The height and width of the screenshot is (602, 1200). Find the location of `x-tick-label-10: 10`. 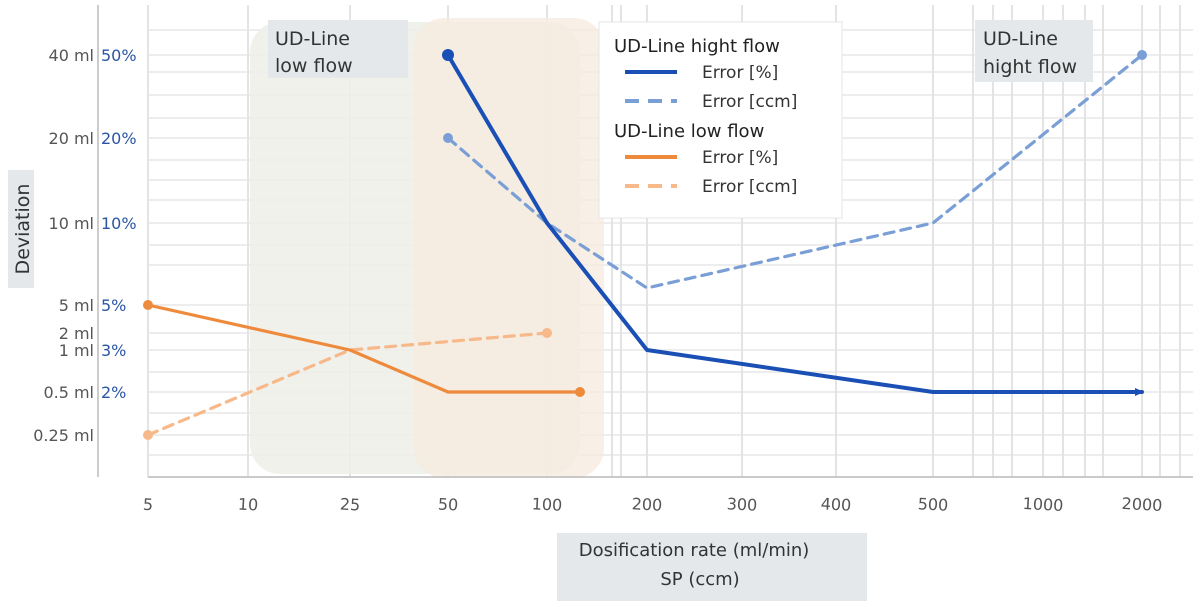

x-tick-label-10: 10 is located at coordinates (247, 504).